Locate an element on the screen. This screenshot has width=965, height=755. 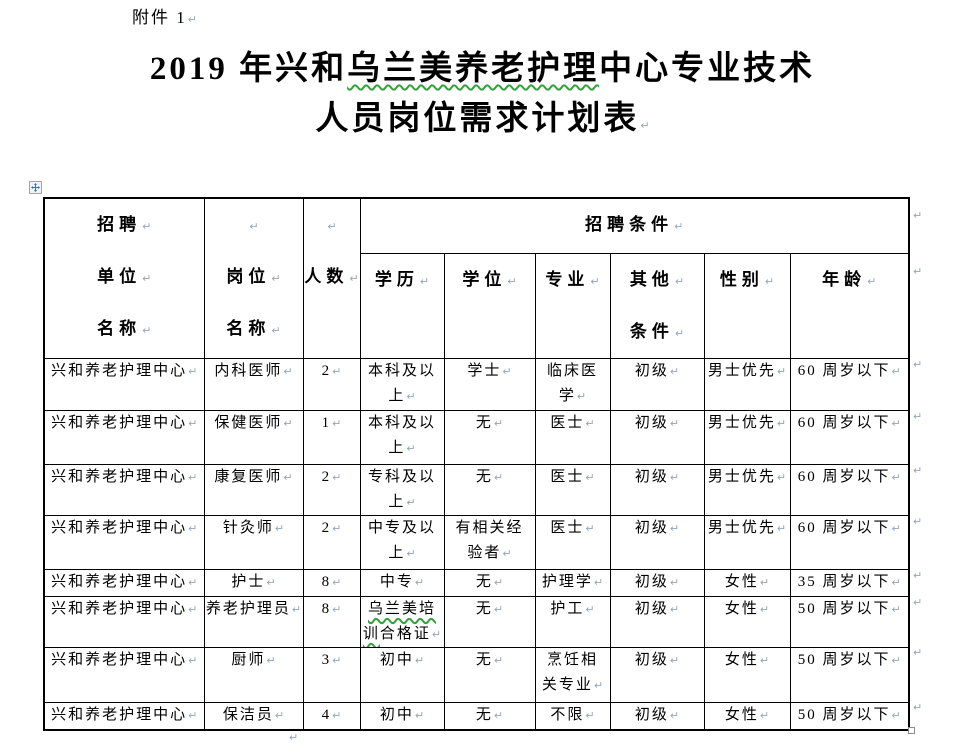
header-cell-post-name: ↵ 岗位↵ 名称↵ is located at coordinates (253, 278).